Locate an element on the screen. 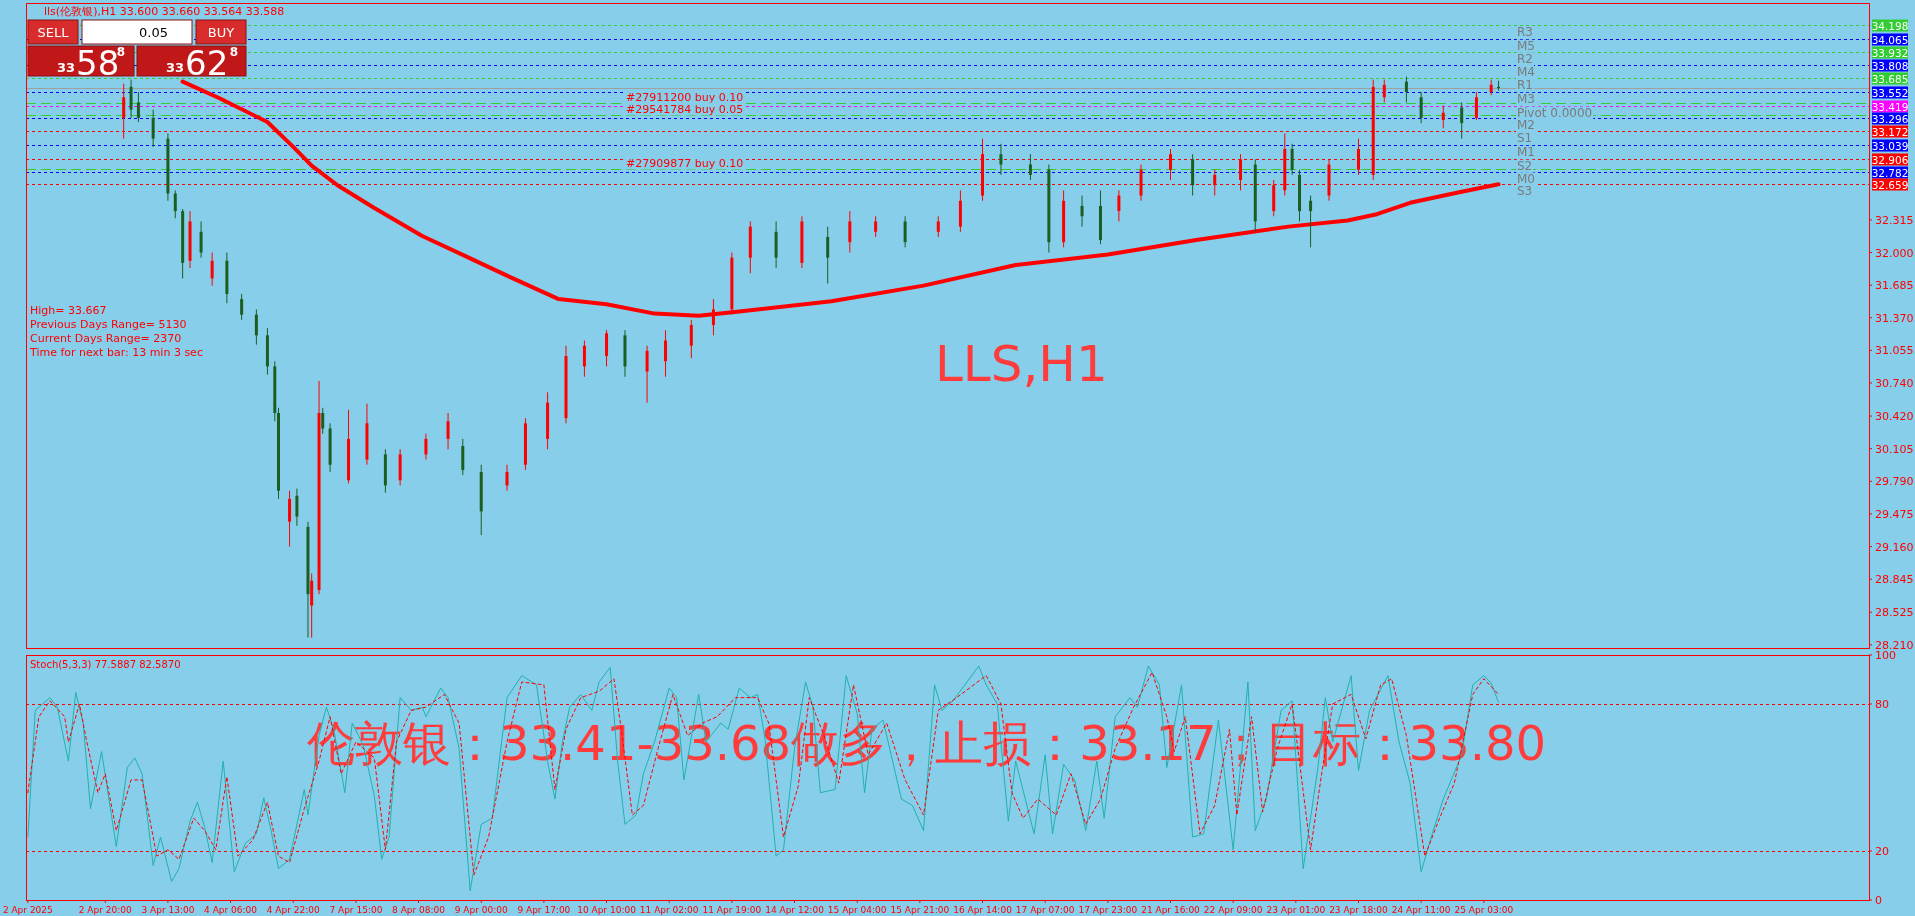 The image size is (1915, 916). y-tick-label: 29.790 is located at coordinates (1894, 482).